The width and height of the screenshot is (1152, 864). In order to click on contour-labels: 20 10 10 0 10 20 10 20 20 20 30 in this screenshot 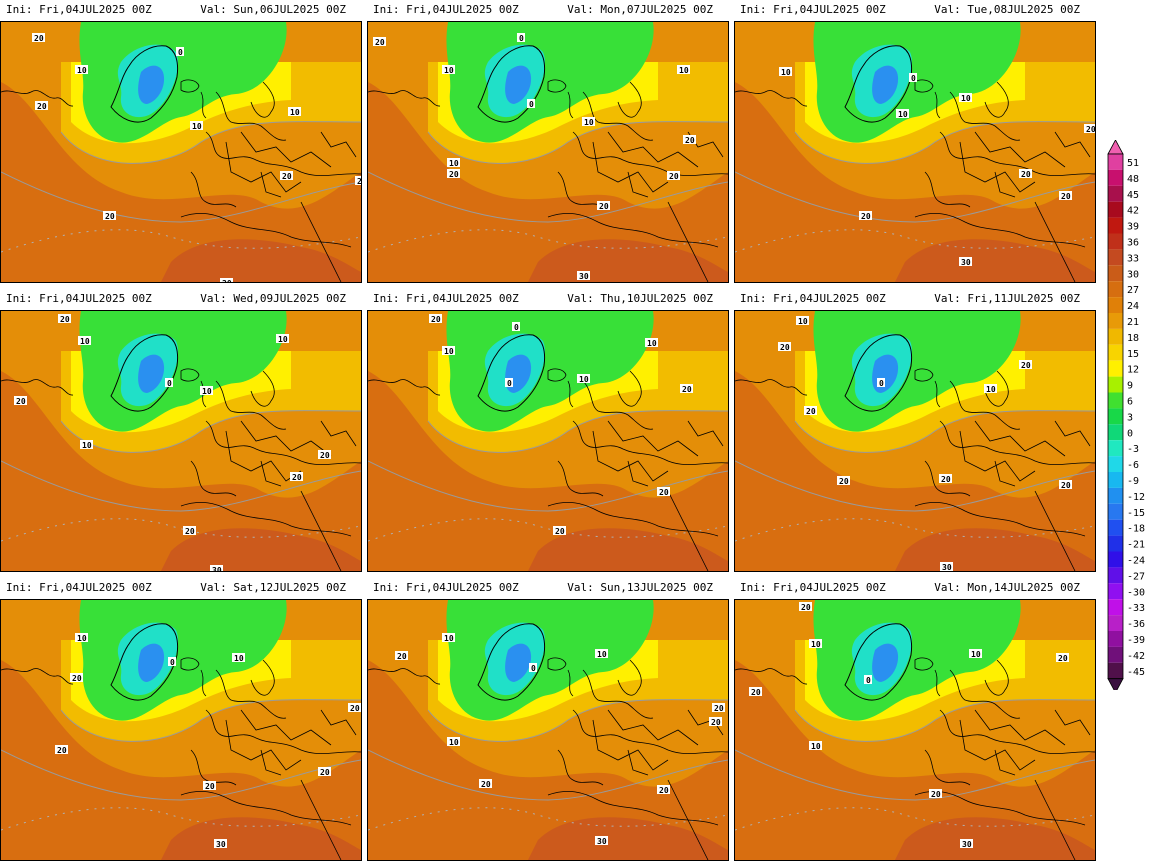, I will do `click(172, 442)`.